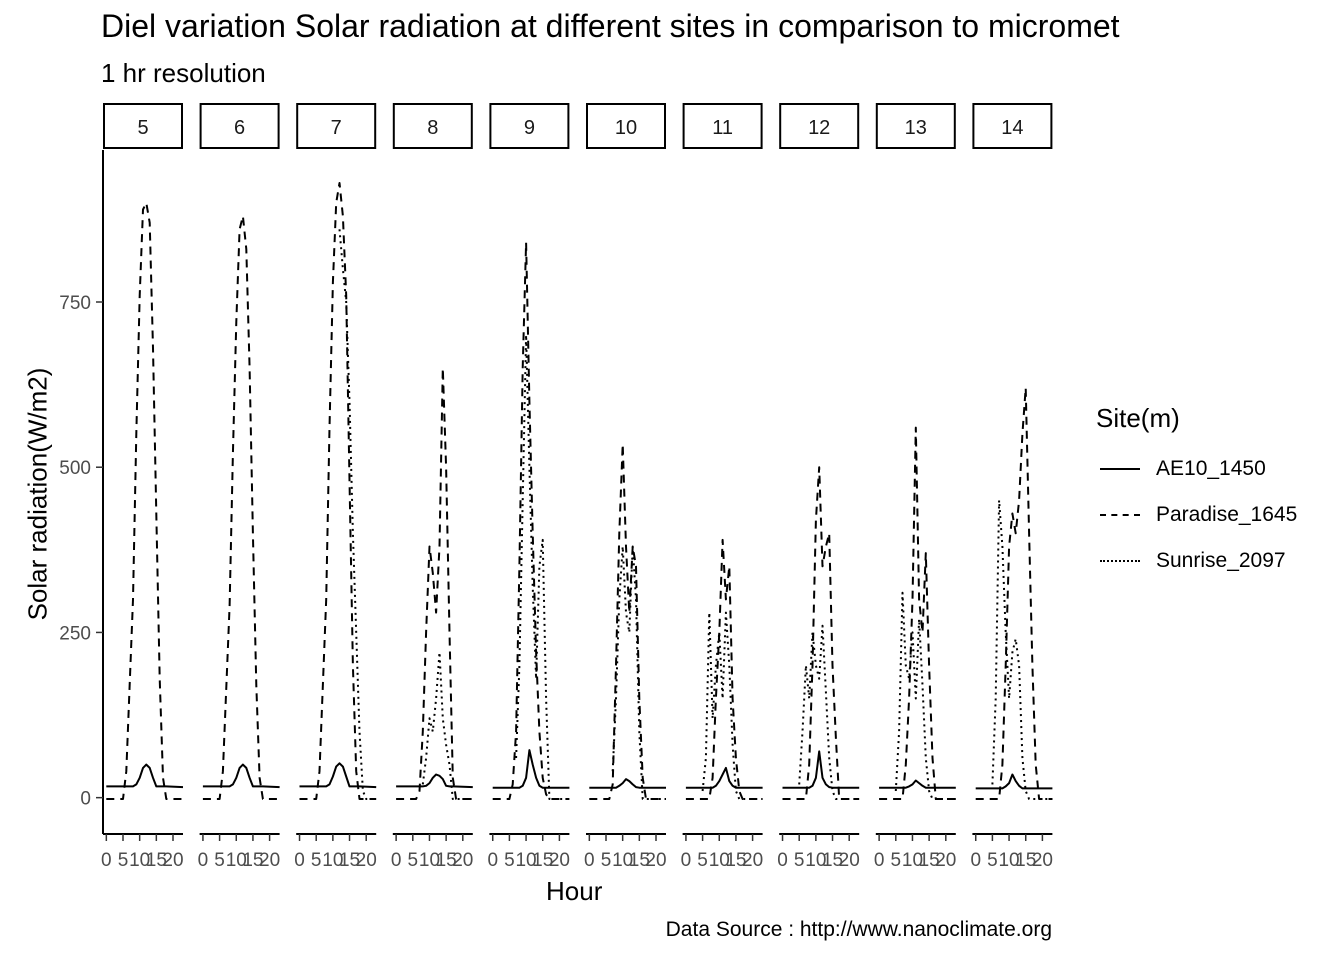 The image size is (1344, 960). What do you see at coordinates (75, 468) in the screenshot?
I see `y-tick-label: 500` at bounding box center [75, 468].